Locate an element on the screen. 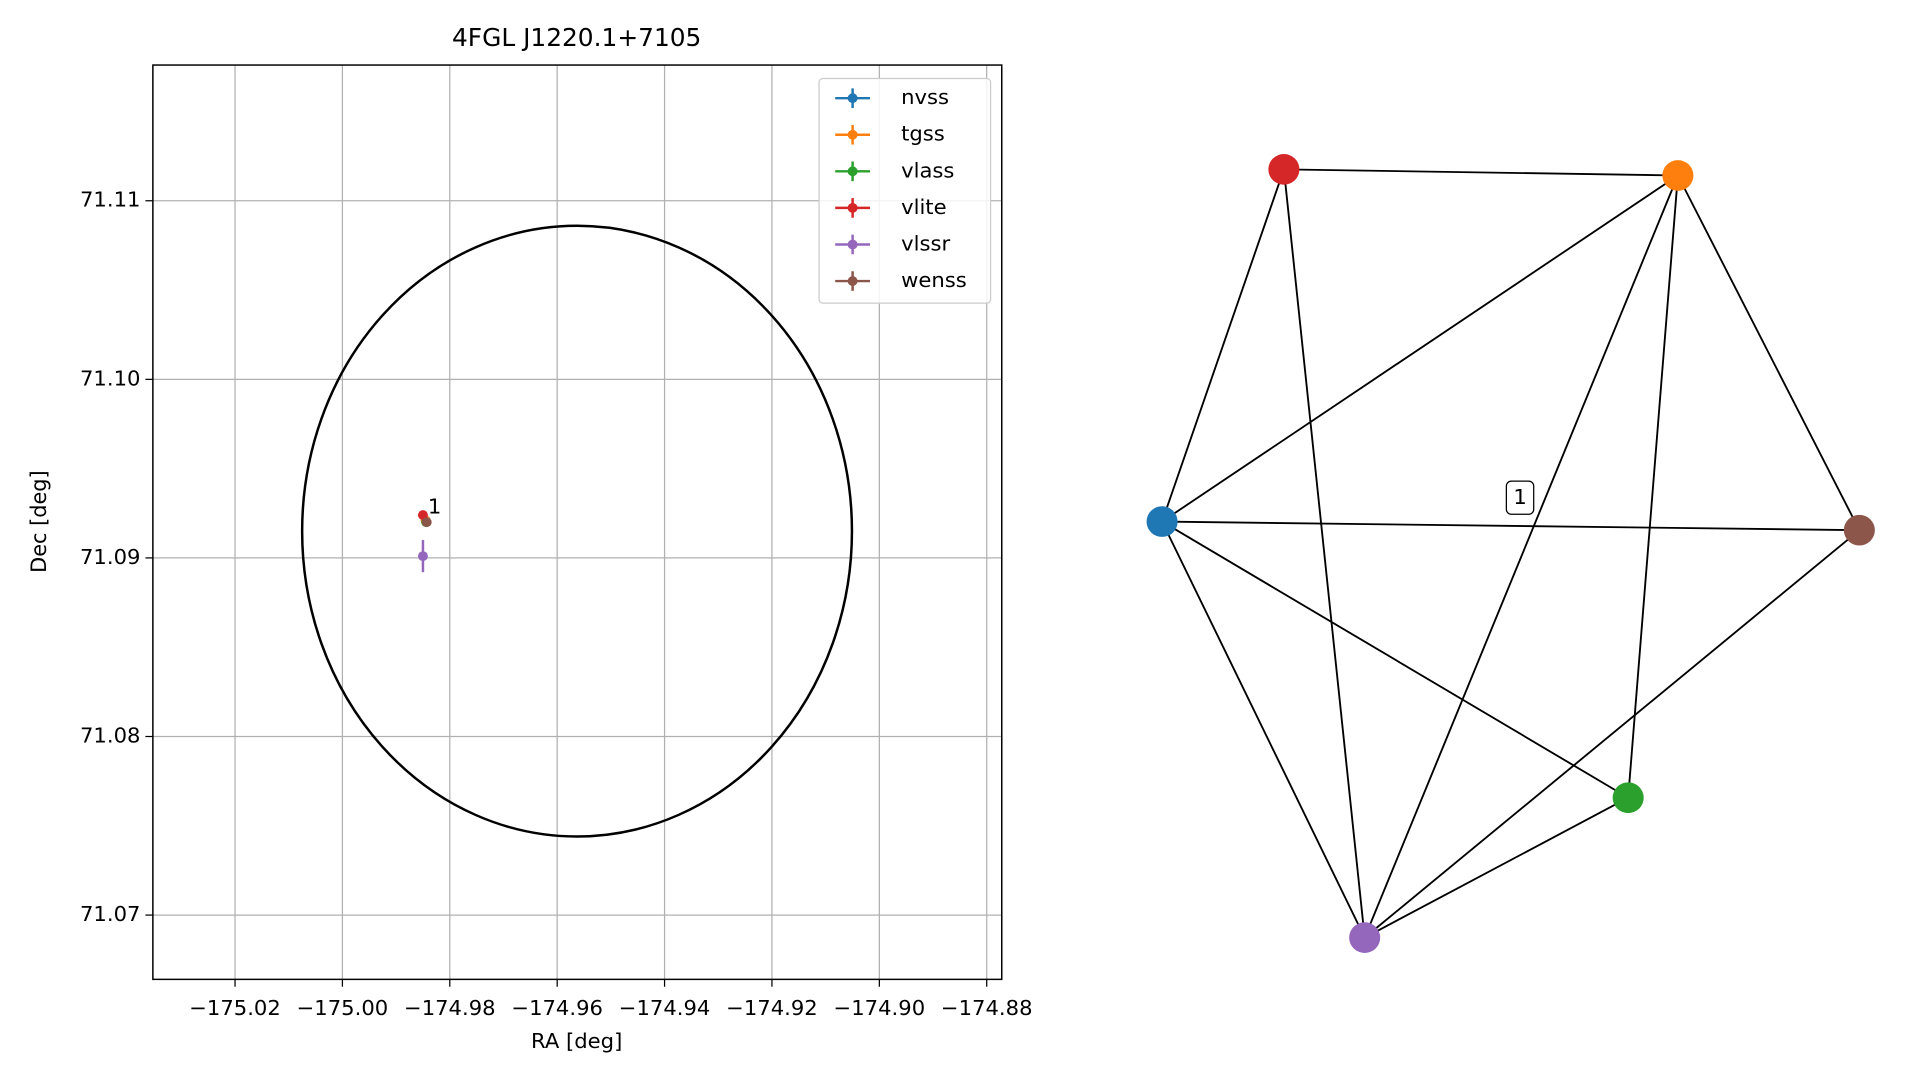  legend-label: vlite is located at coordinates (924, 207).